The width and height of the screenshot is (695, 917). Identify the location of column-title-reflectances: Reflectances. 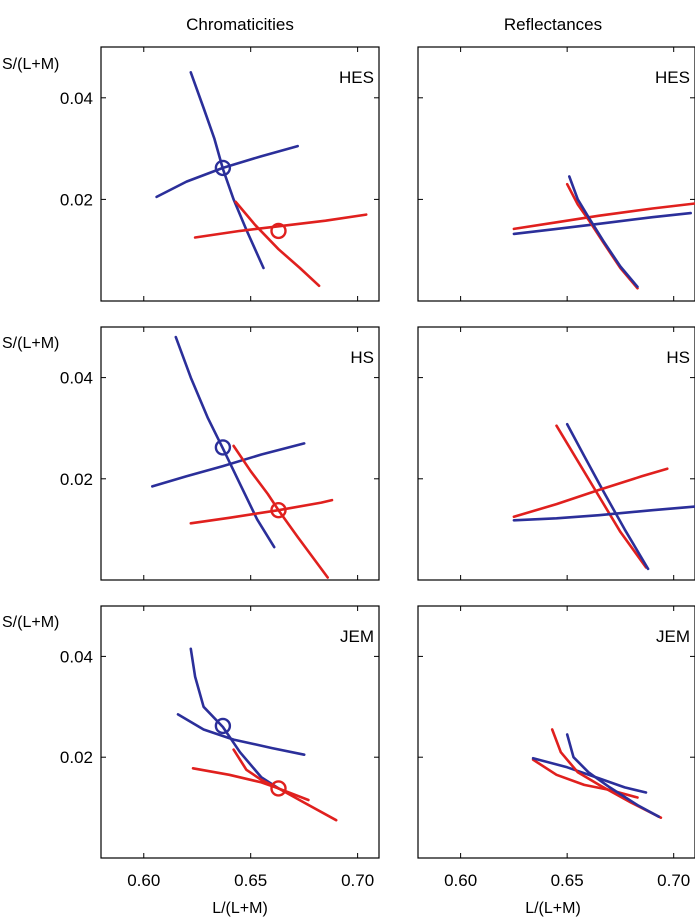
(553, 24).